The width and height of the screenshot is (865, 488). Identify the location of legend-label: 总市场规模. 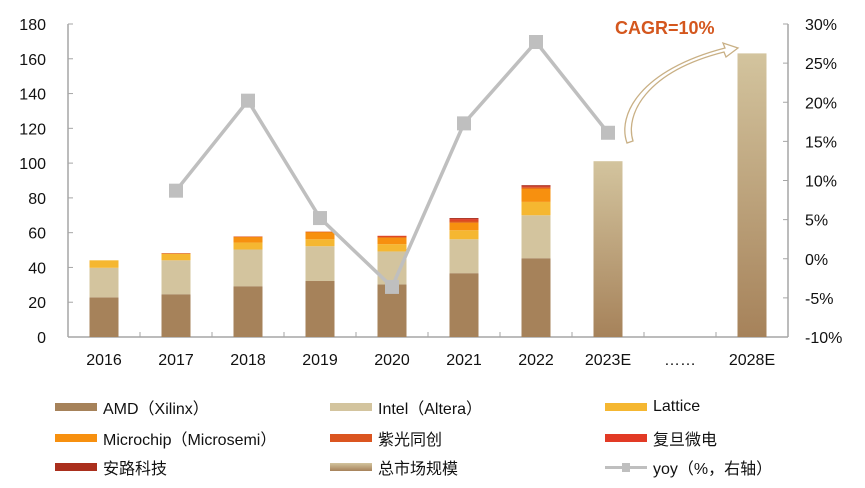
(418, 469).